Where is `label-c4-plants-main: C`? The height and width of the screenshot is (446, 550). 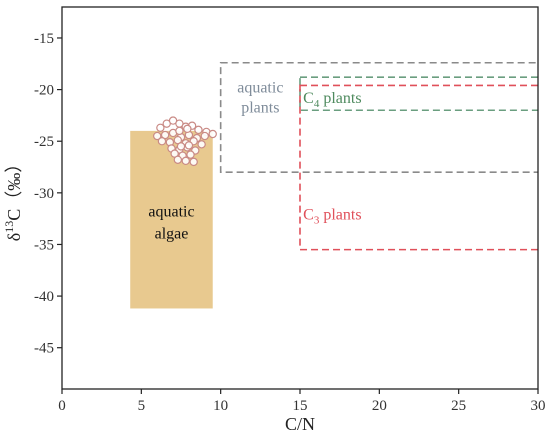
label-c4-plants-main: C is located at coordinates (308, 98).